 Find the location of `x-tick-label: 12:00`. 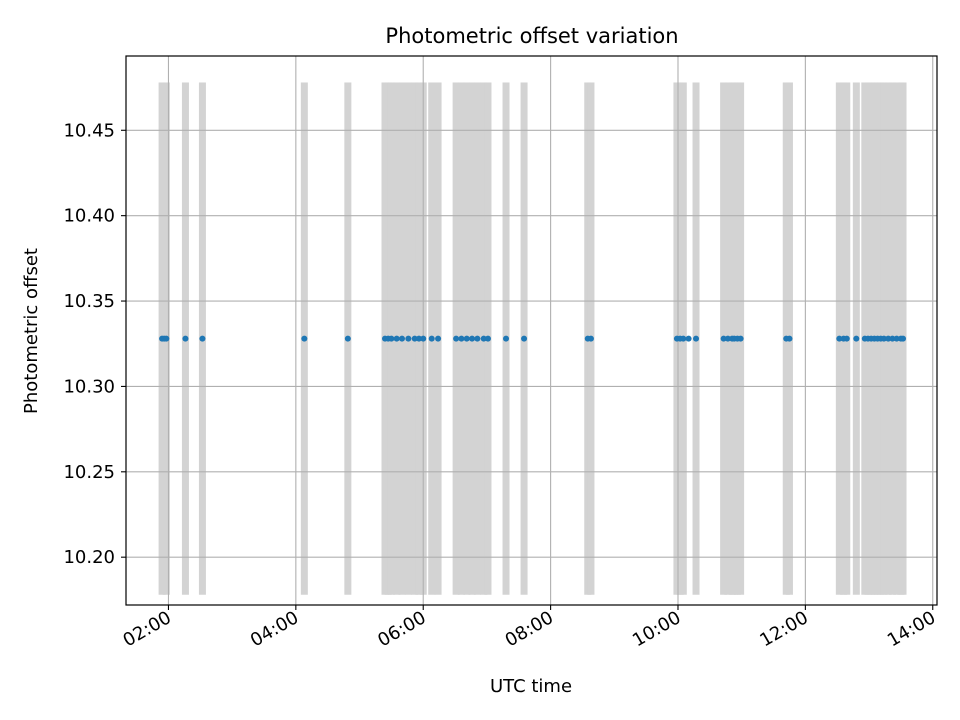

x-tick-label: 12:00 is located at coordinates (783, 629).